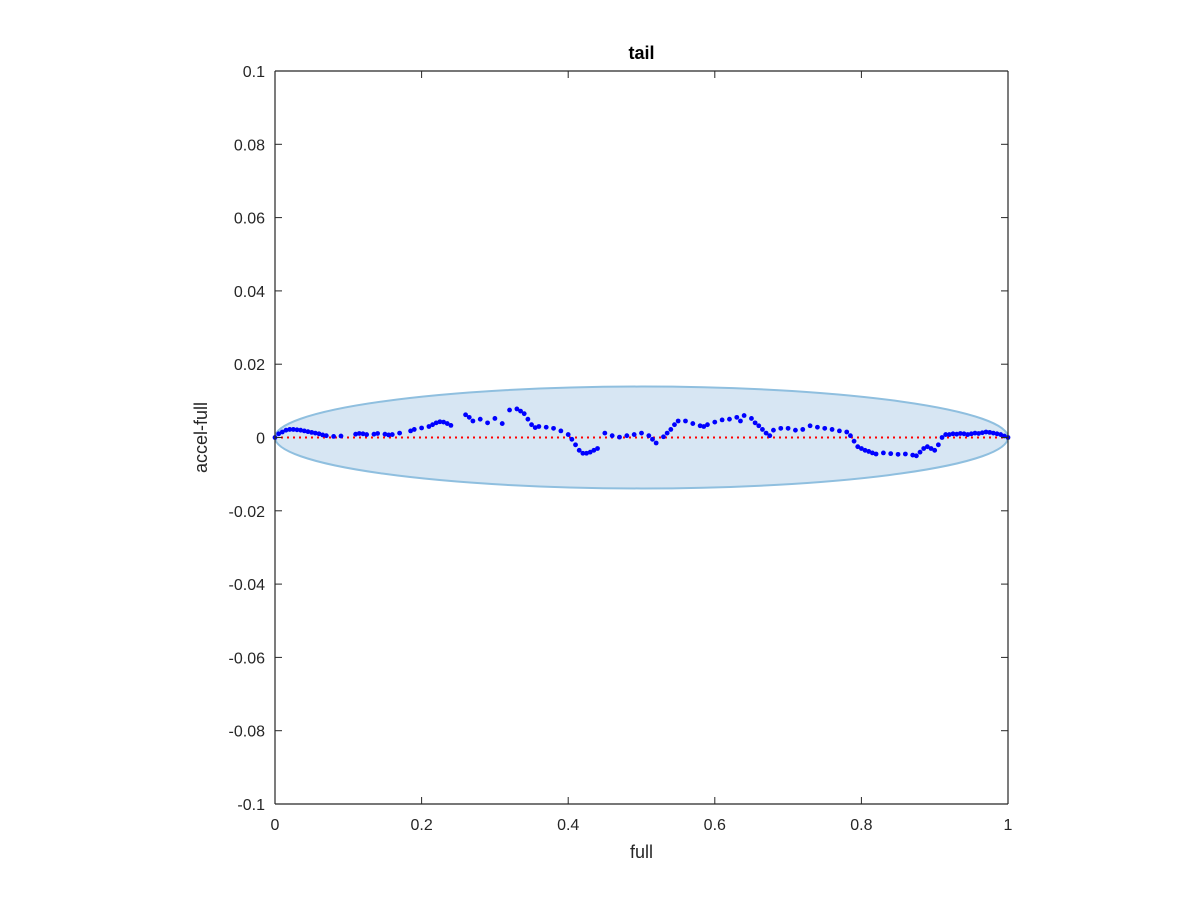  I want to click on y-tick-label: 0, so click(260, 439).